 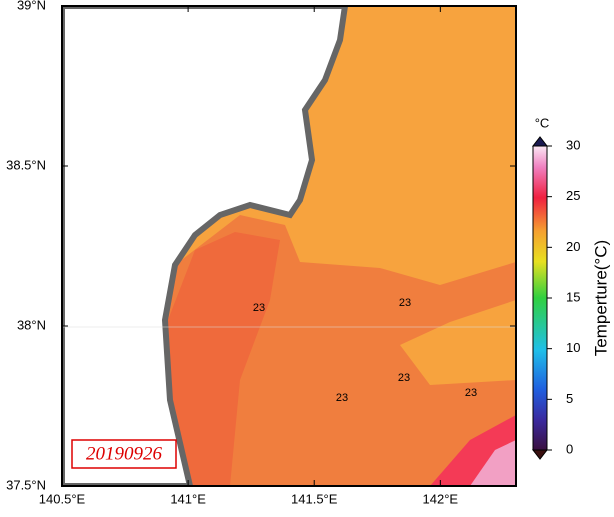 I want to click on y-tick-label: 38°N, so click(x=31, y=324).